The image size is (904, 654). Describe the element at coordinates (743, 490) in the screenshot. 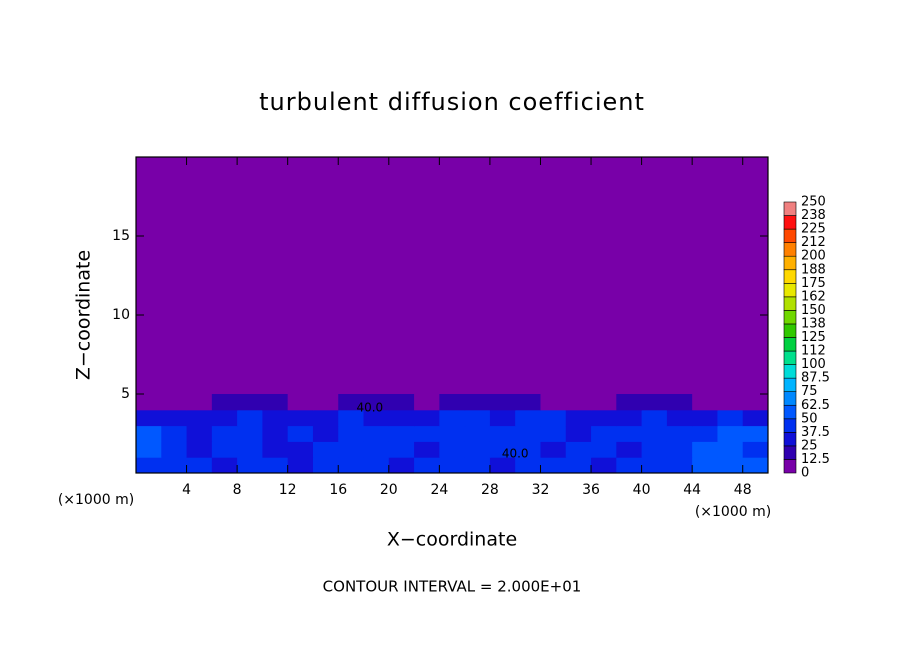

I see `x-tick-label: 48` at that location.